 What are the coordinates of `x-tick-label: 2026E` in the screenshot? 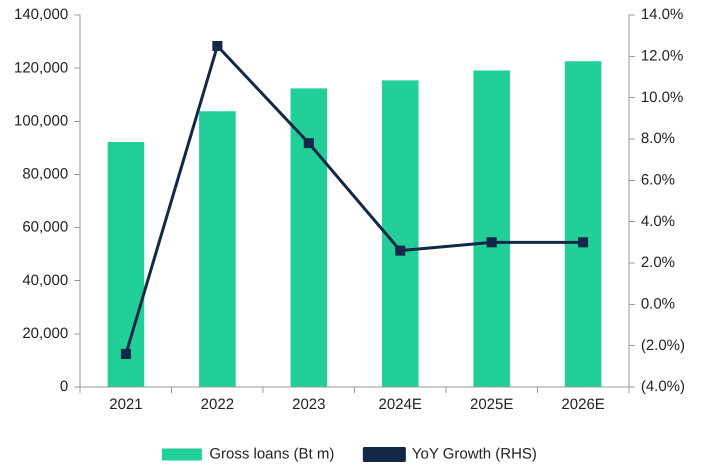 It's located at (583, 405).